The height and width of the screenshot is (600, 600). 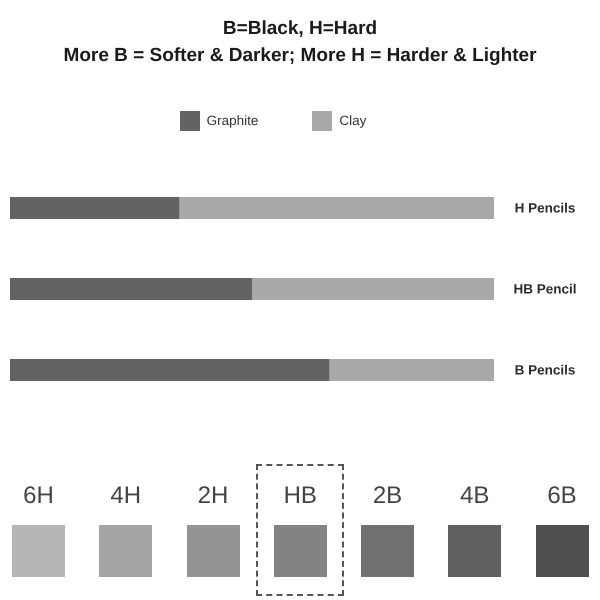 I want to click on legend-label: Clay, so click(x=352, y=120).